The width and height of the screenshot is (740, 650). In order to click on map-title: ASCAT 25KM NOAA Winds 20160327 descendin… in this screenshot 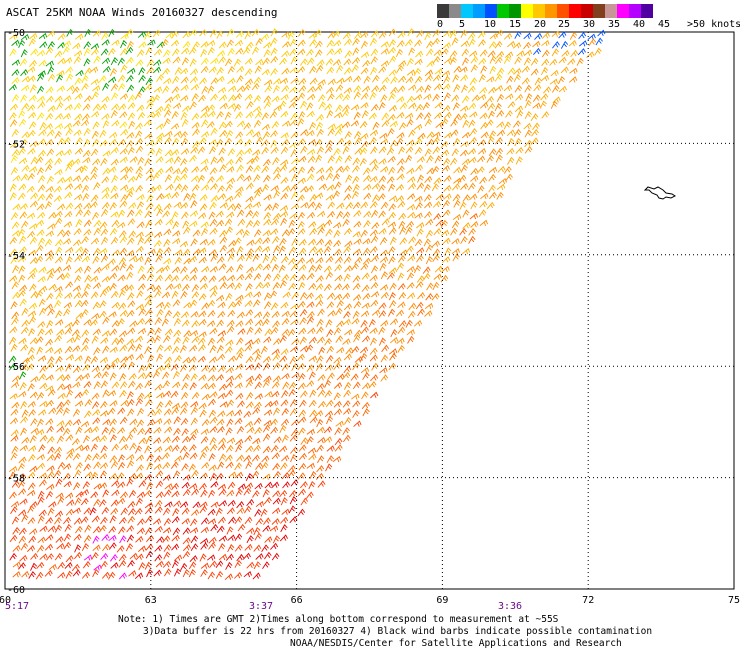, I will do `click(142, 12)`.